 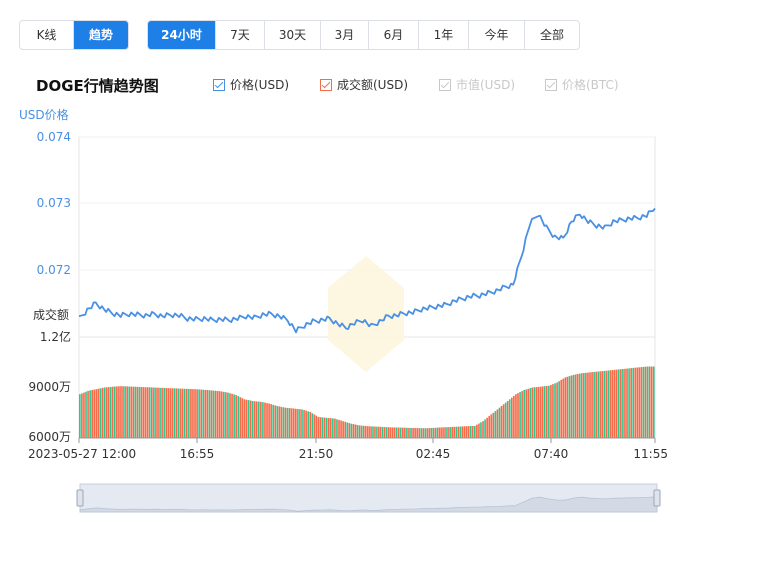 What do you see at coordinates (551, 35) in the screenshot?
I see `range-tab-7: 全部` at bounding box center [551, 35].